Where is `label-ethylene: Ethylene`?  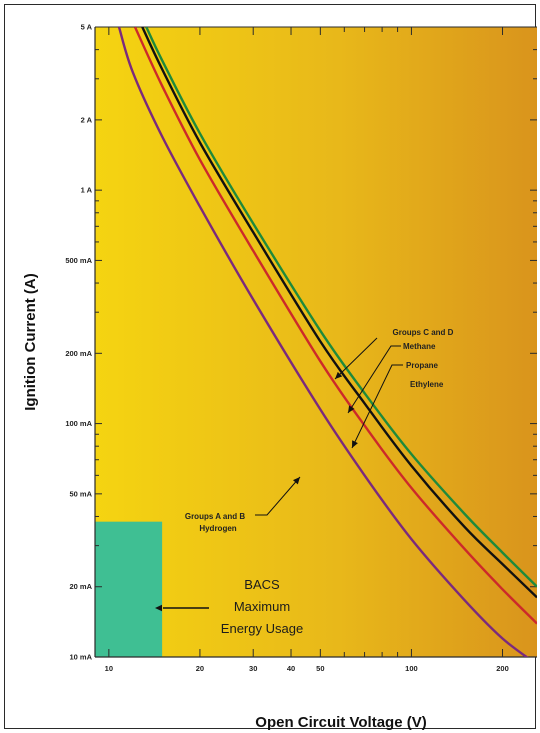 label-ethylene: Ethylene is located at coordinates (427, 384).